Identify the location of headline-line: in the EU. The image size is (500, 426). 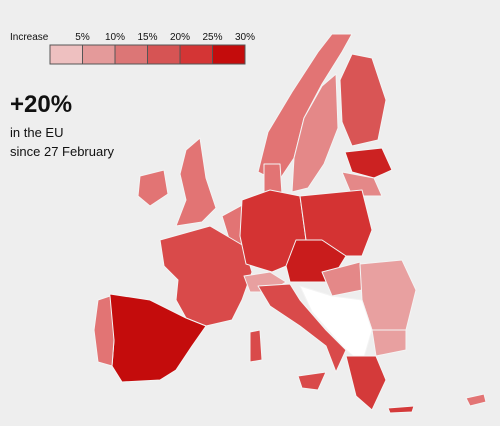
(36, 132).